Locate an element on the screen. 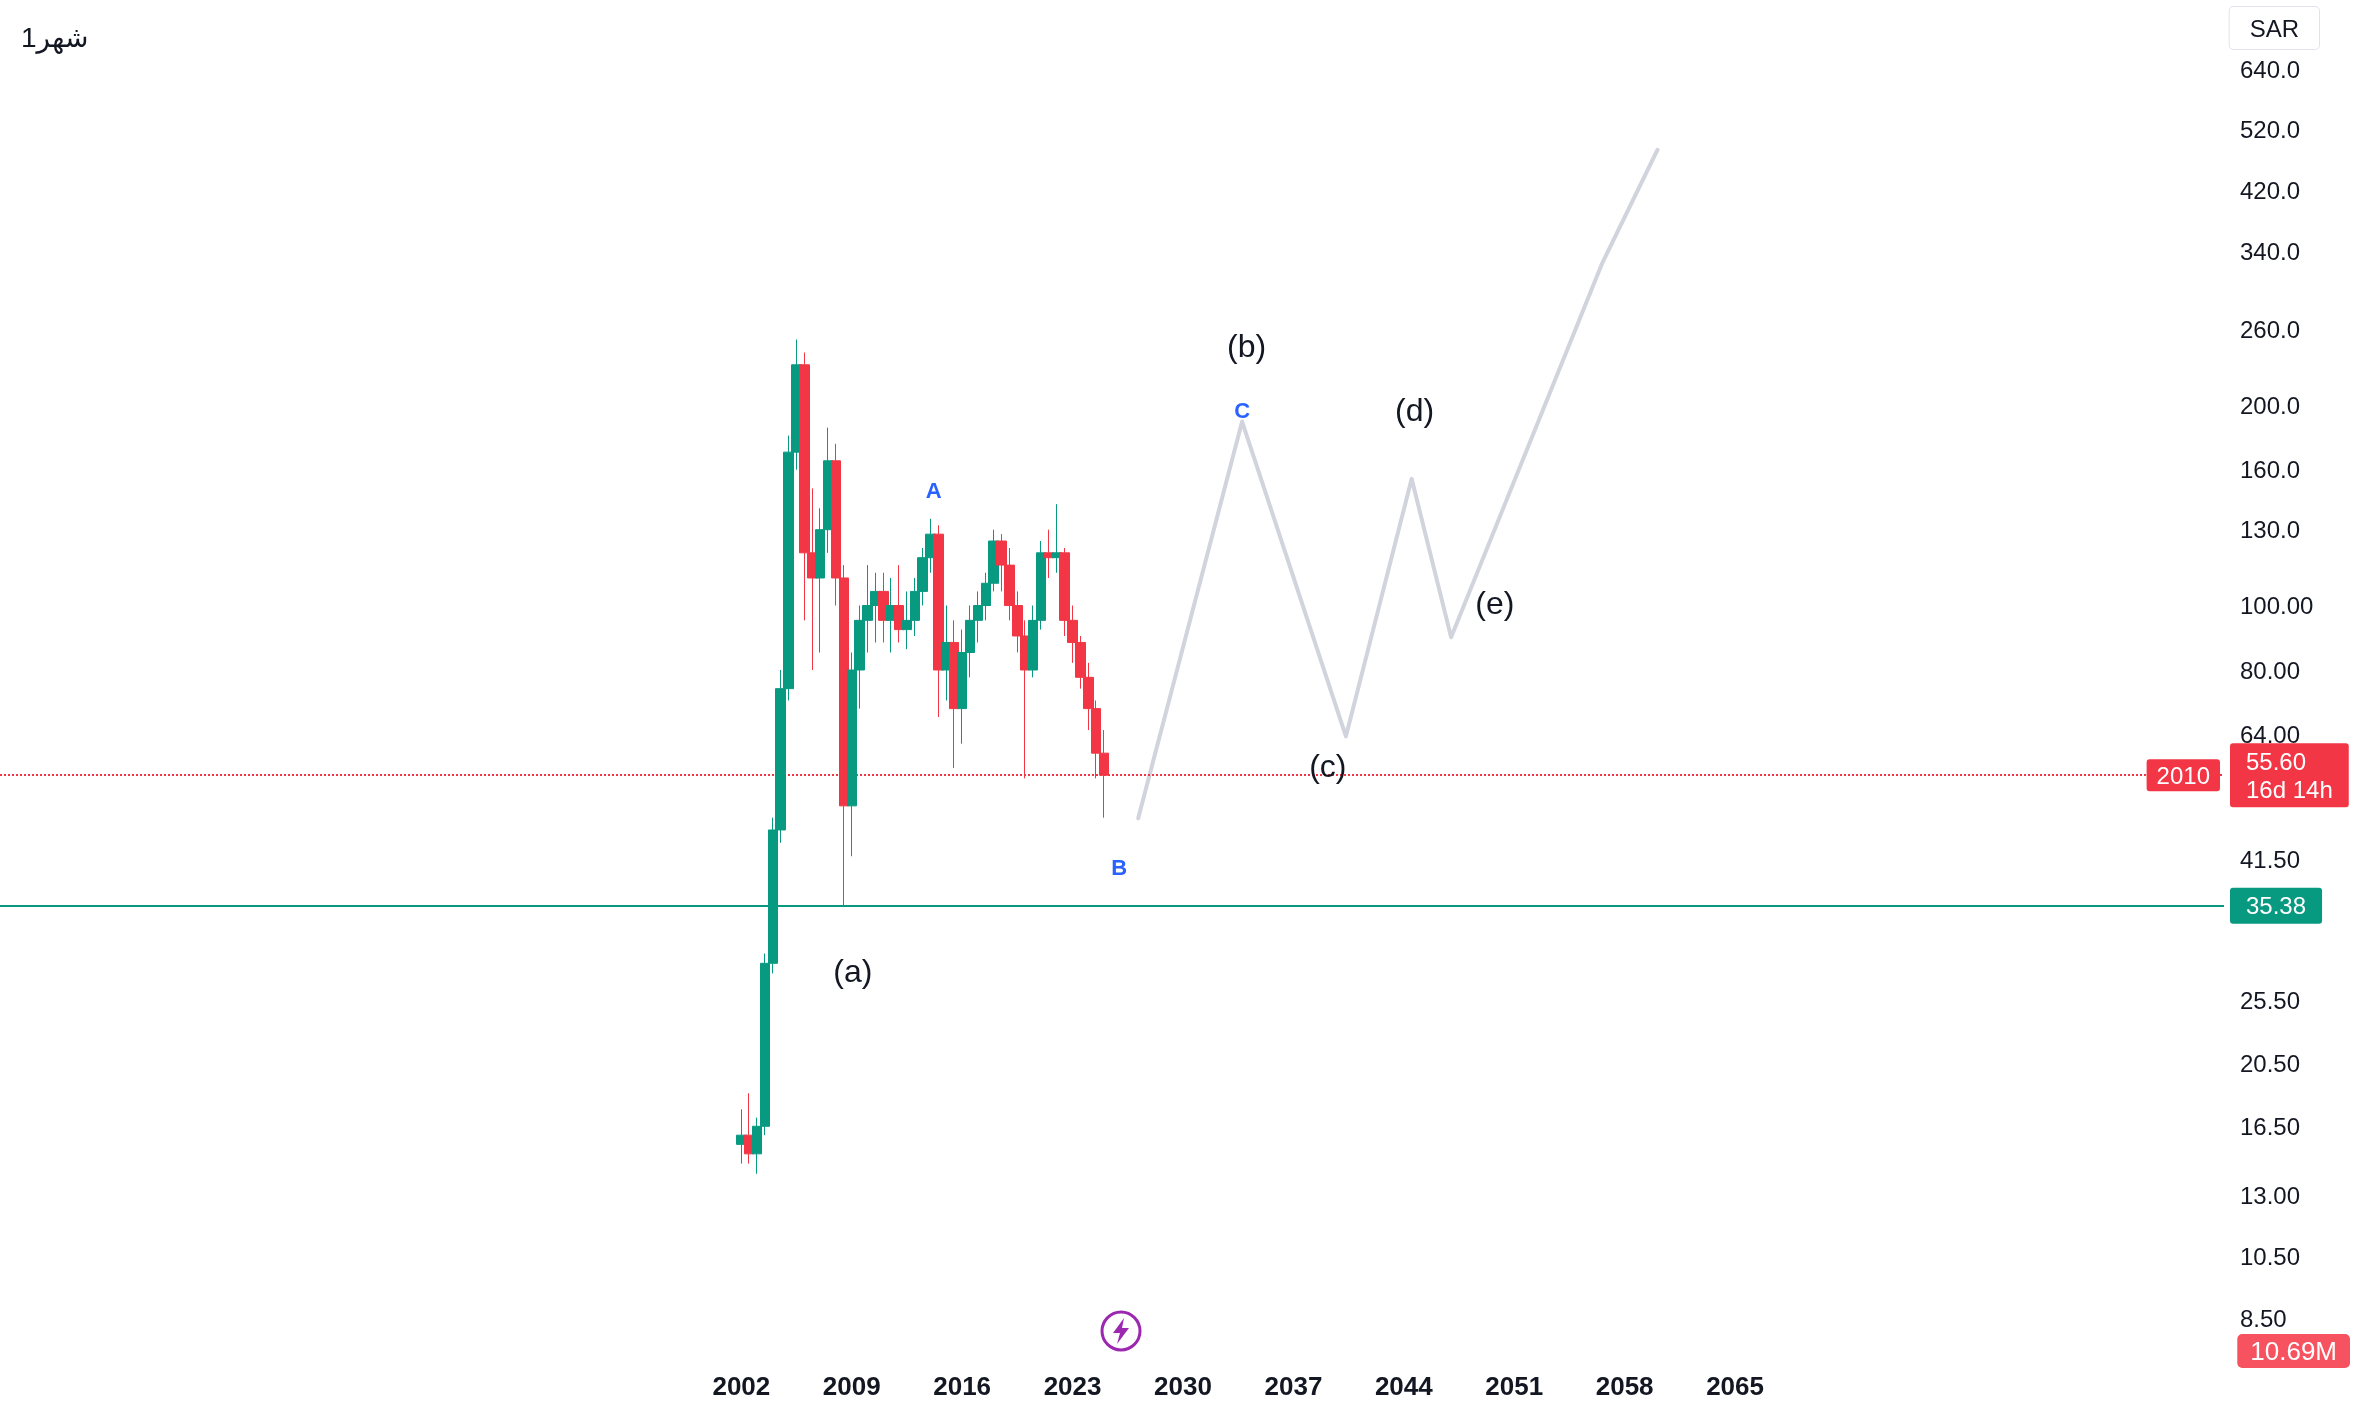  annotation: A is located at coordinates (933, 490).